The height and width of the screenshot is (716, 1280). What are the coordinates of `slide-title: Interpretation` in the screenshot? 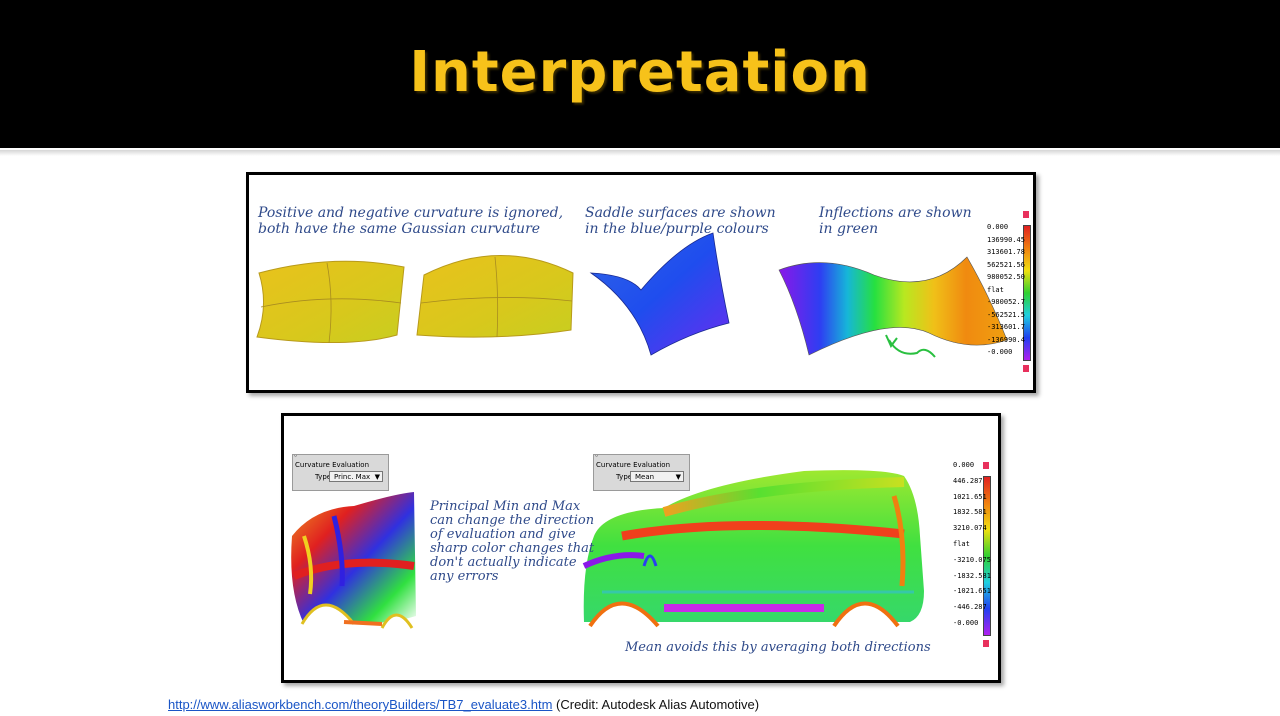 It's located at (640, 72).